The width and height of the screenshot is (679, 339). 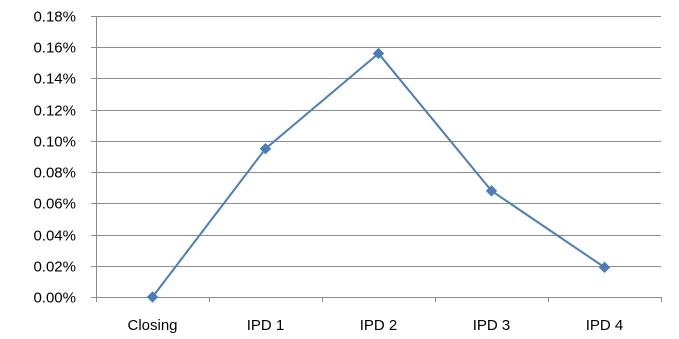 I want to click on y-tick-label: 0.14%, so click(x=54, y=79).